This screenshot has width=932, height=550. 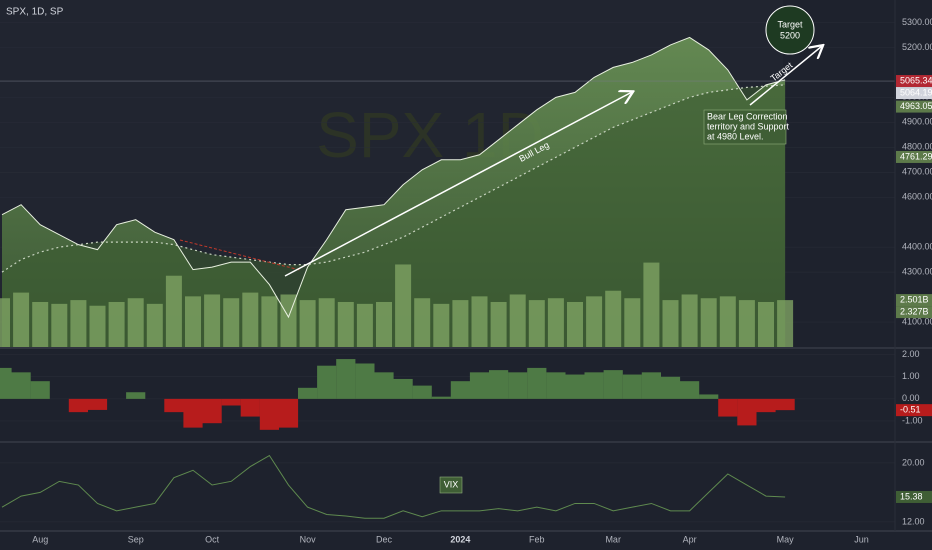 I want to click on x-tick-label: Oct, so click(x=212, y=539).